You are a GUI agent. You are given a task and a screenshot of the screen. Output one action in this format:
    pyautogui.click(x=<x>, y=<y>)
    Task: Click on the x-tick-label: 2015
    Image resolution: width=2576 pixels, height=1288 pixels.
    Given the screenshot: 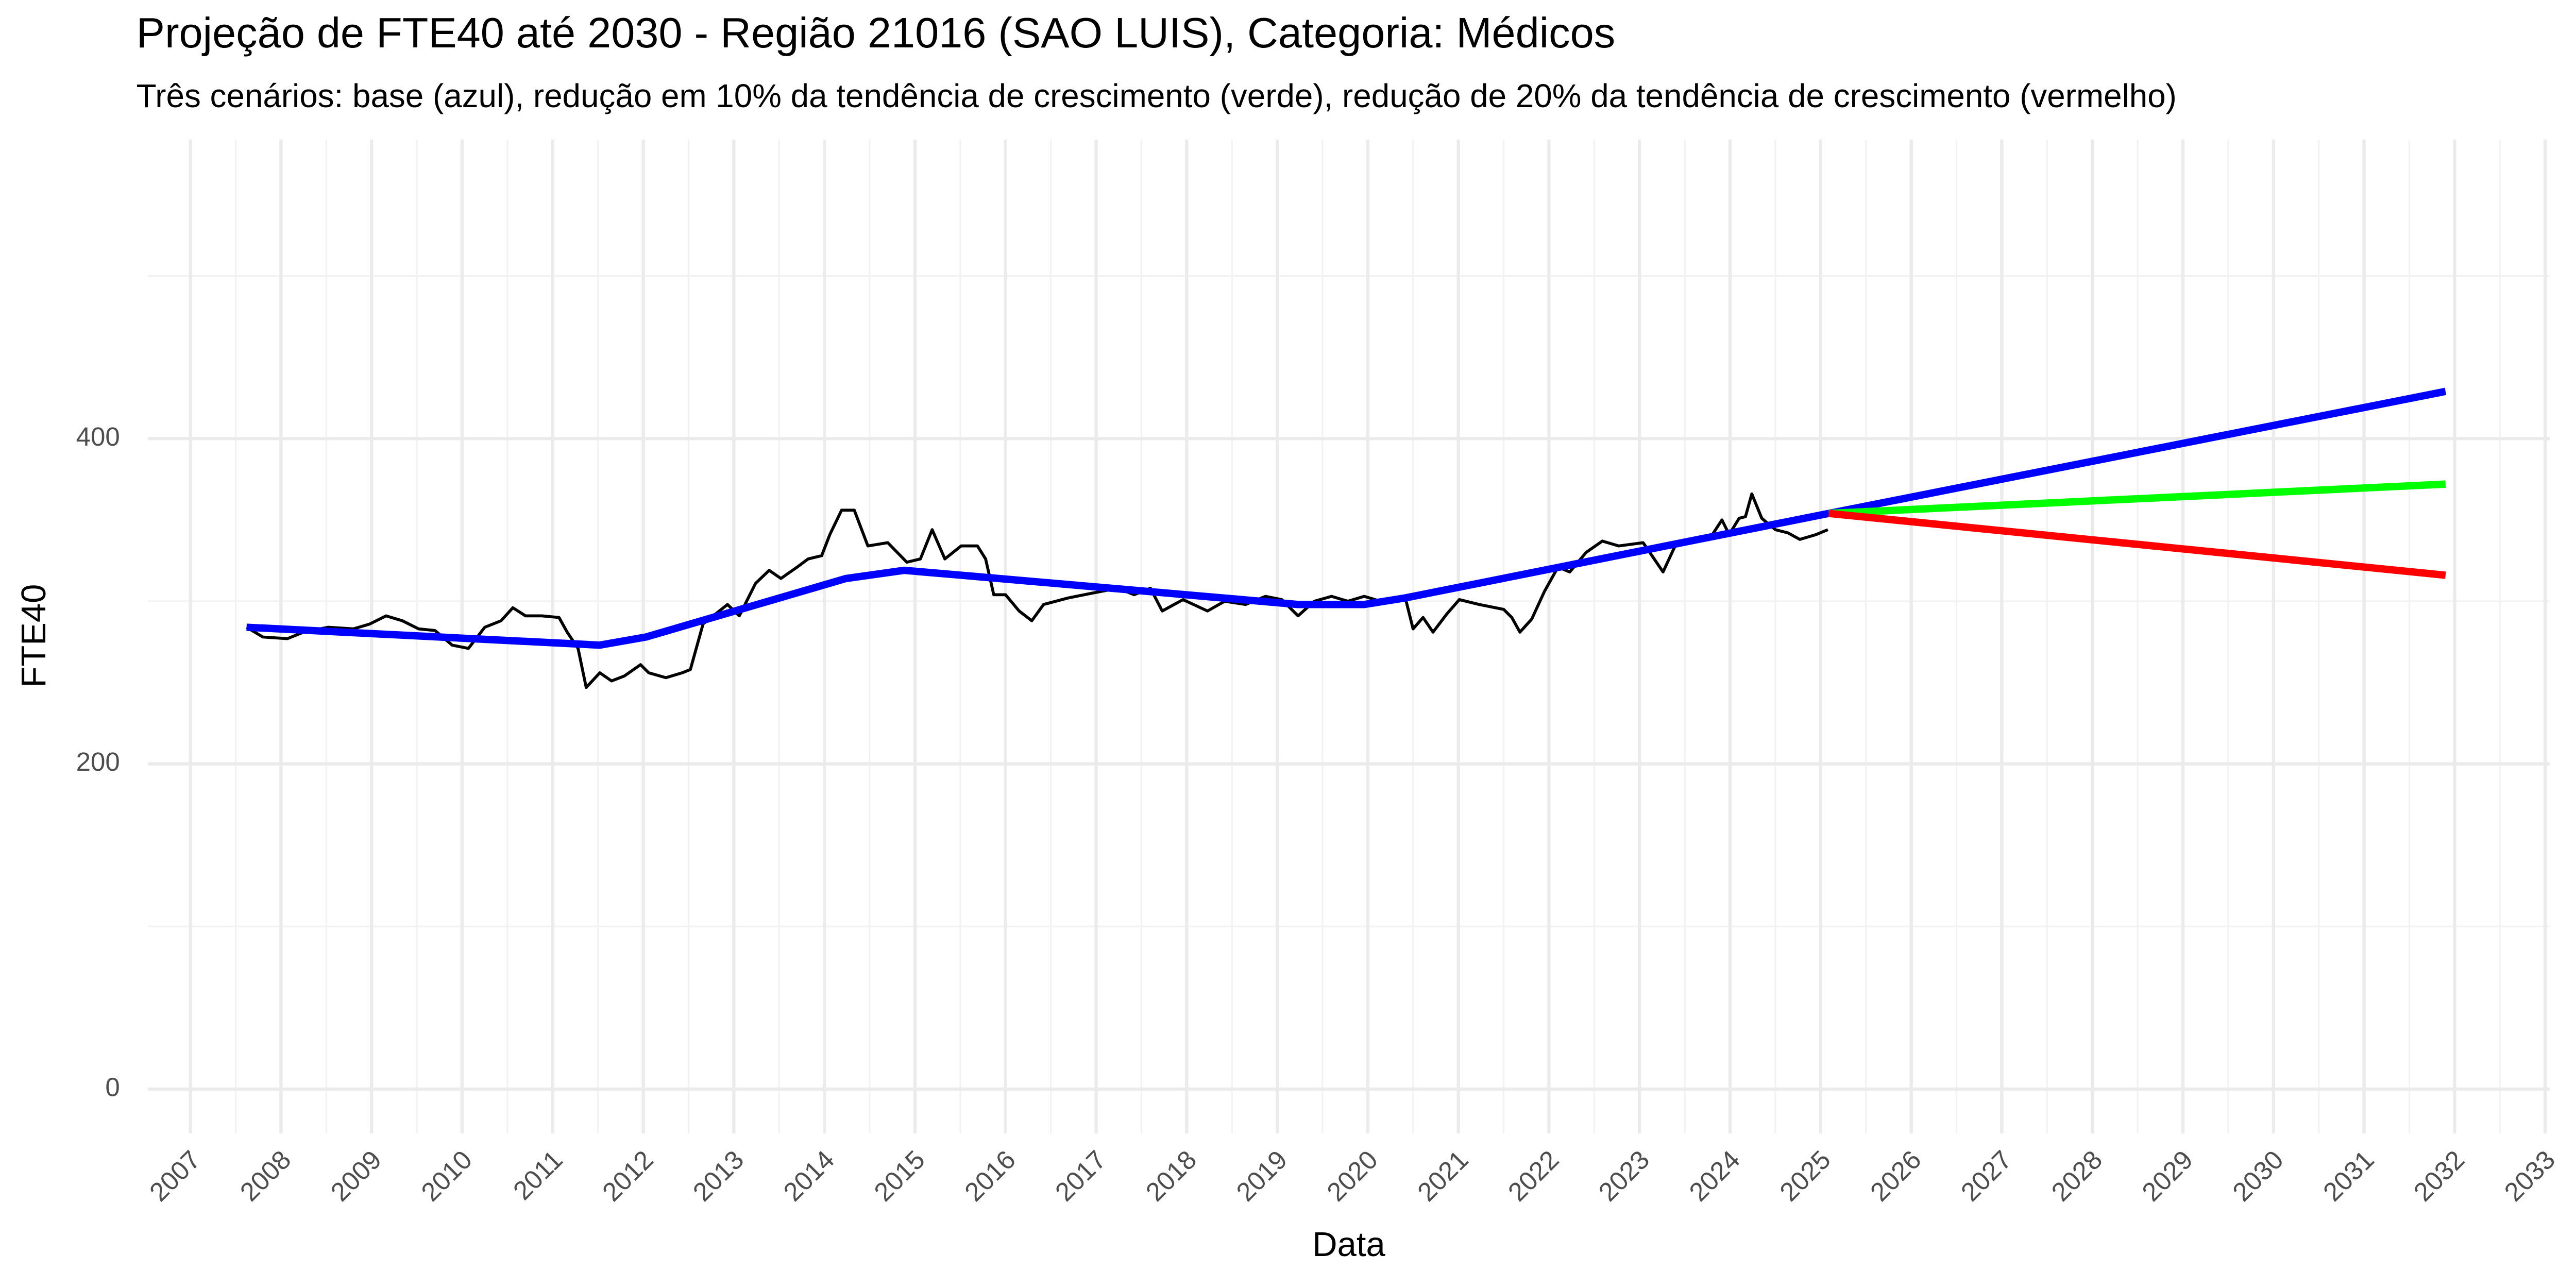 What is the action you would take?
    pyautogui.click(x=899, y=1176)
    